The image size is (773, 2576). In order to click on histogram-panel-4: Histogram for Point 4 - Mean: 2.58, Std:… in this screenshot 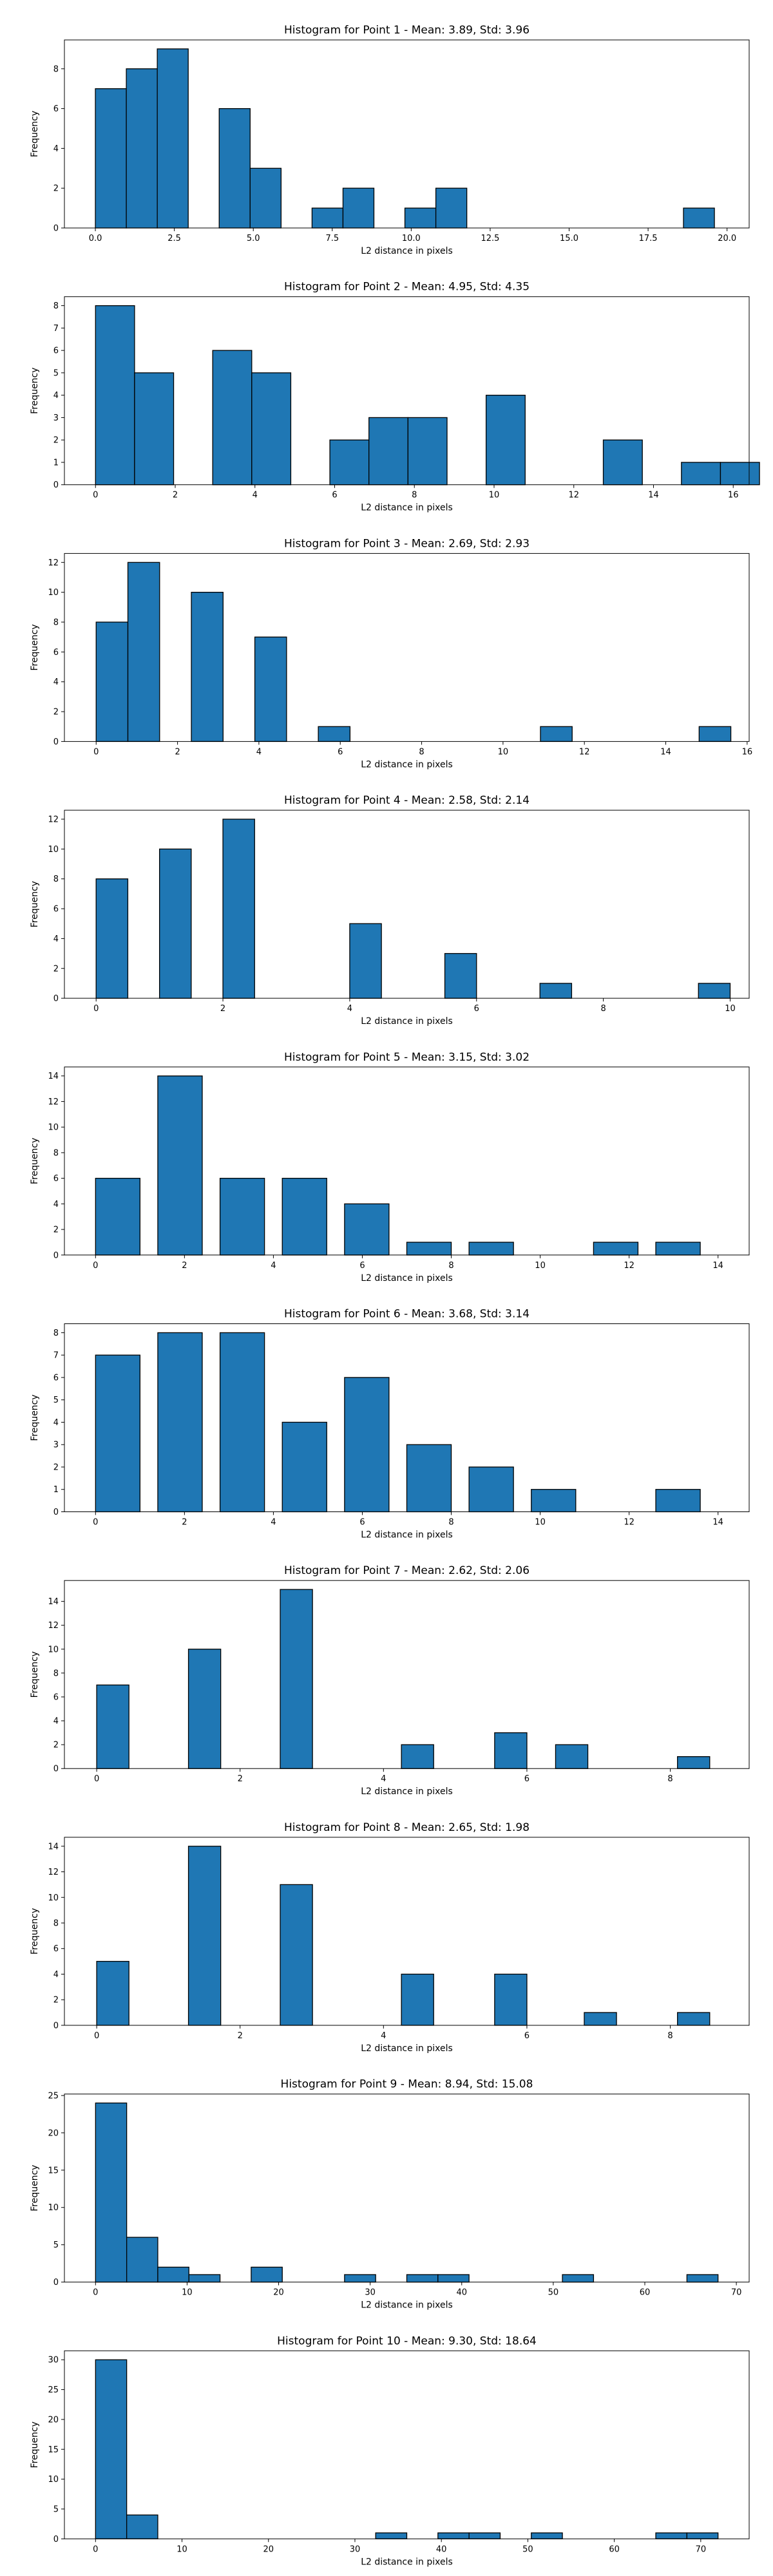, I will do `click(390, 910)`.